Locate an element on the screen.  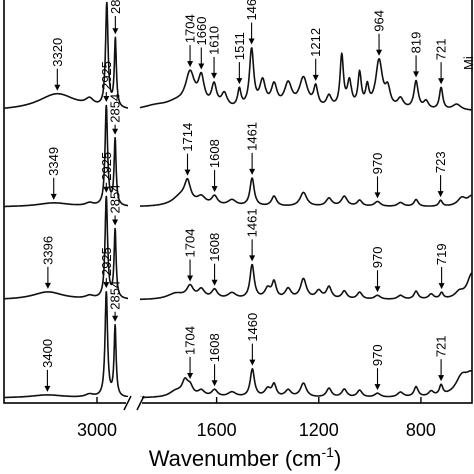
x-tick-label-3000: 3000 is located at coordinates (97, 430).